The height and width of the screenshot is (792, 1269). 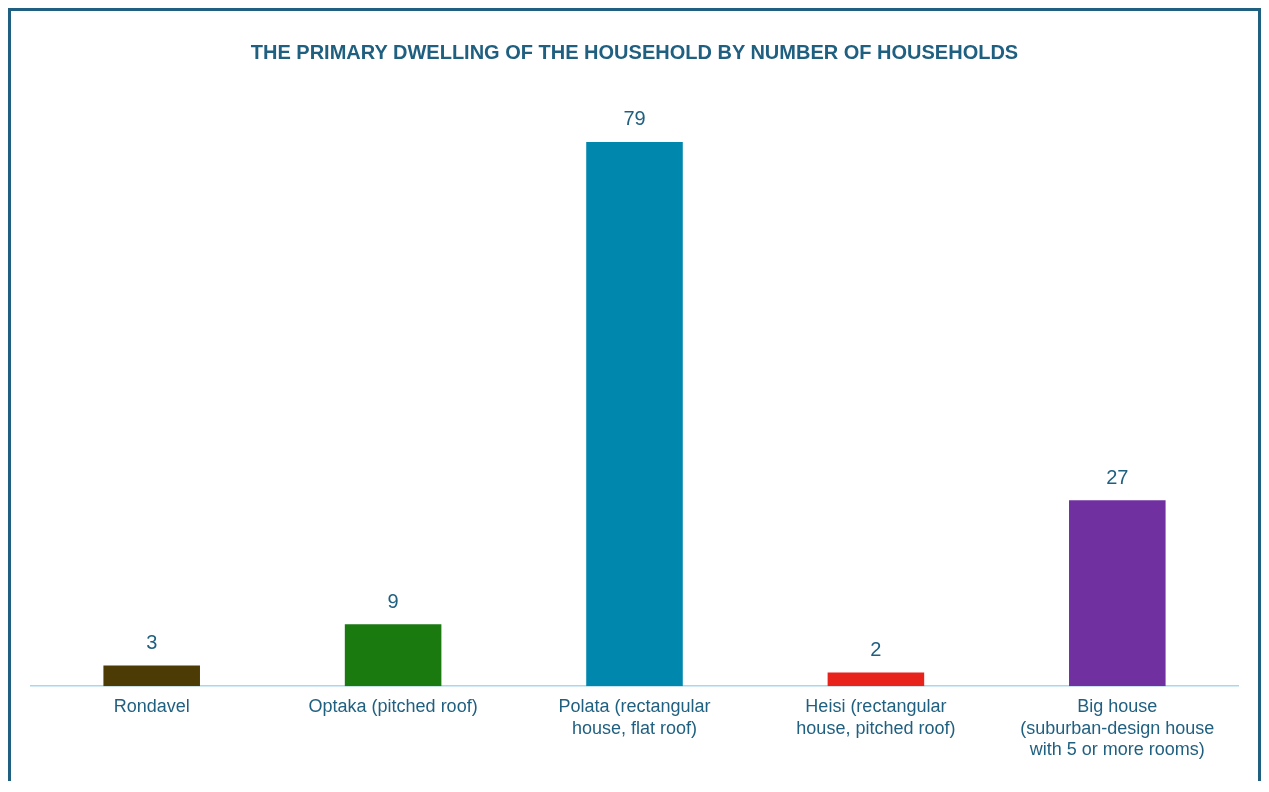 I want to click on x-tick-label: Heisi (rectangular house, pitched roof), so click(x=876, y=716).